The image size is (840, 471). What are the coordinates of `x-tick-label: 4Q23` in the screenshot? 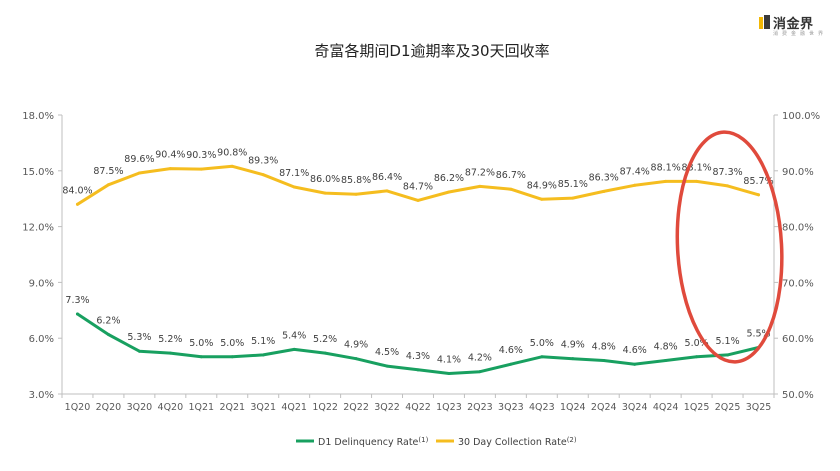 It's located at (542, 407).